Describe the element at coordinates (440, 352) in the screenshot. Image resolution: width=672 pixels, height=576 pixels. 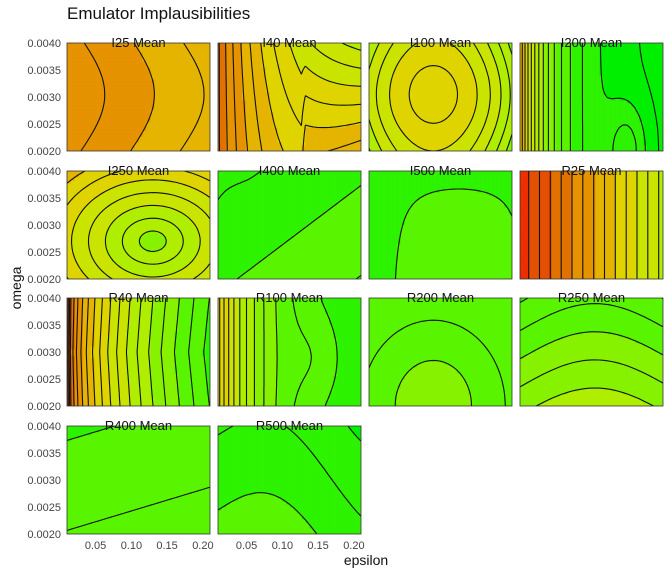
I see `panel-r200-mean` at that location.